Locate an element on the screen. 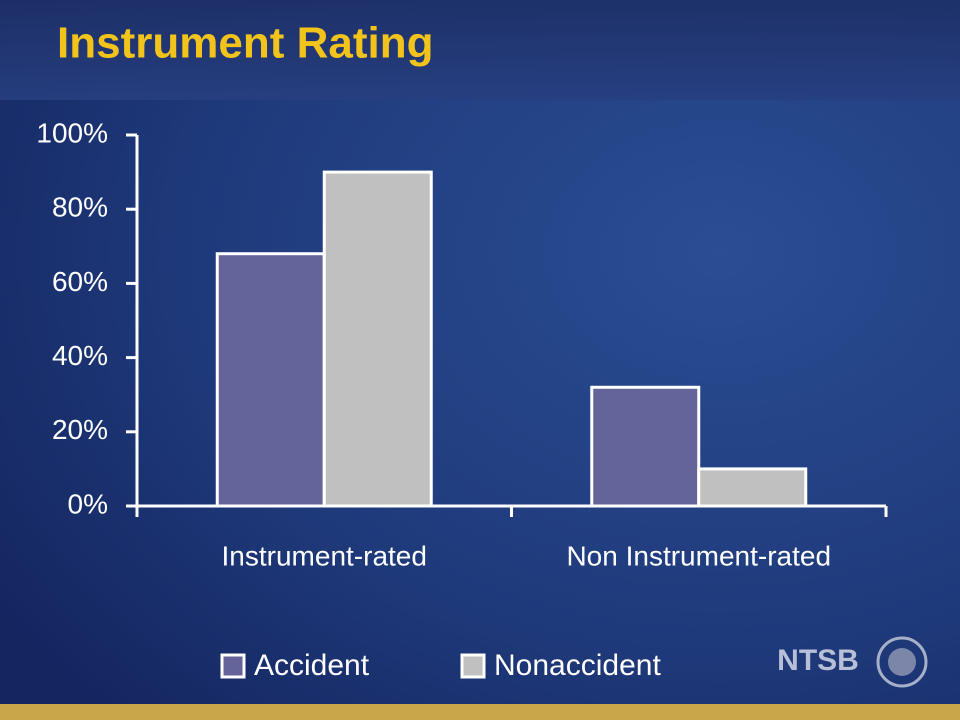 Image resolution: width=960 pixels, height=720 pixels. seal-ring is located at coordinates (902, 662).